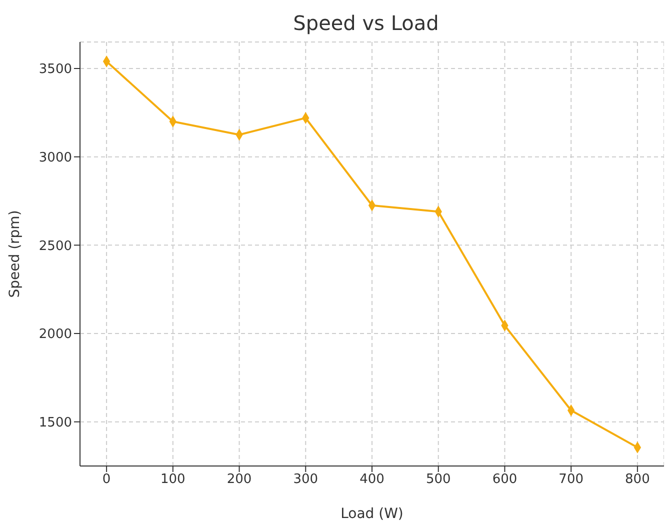 The image size is (672, 529). Describe the element at coordinates (438, 480) in the screenshot. I see `x-tick-label: 500` at that location.